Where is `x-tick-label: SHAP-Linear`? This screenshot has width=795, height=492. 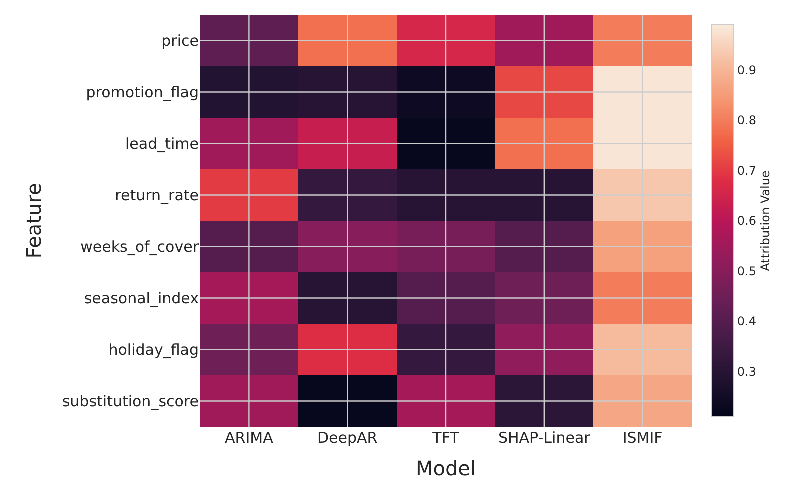 x-tick-label: SHAP-Linear is located at coordinates (545, 438).